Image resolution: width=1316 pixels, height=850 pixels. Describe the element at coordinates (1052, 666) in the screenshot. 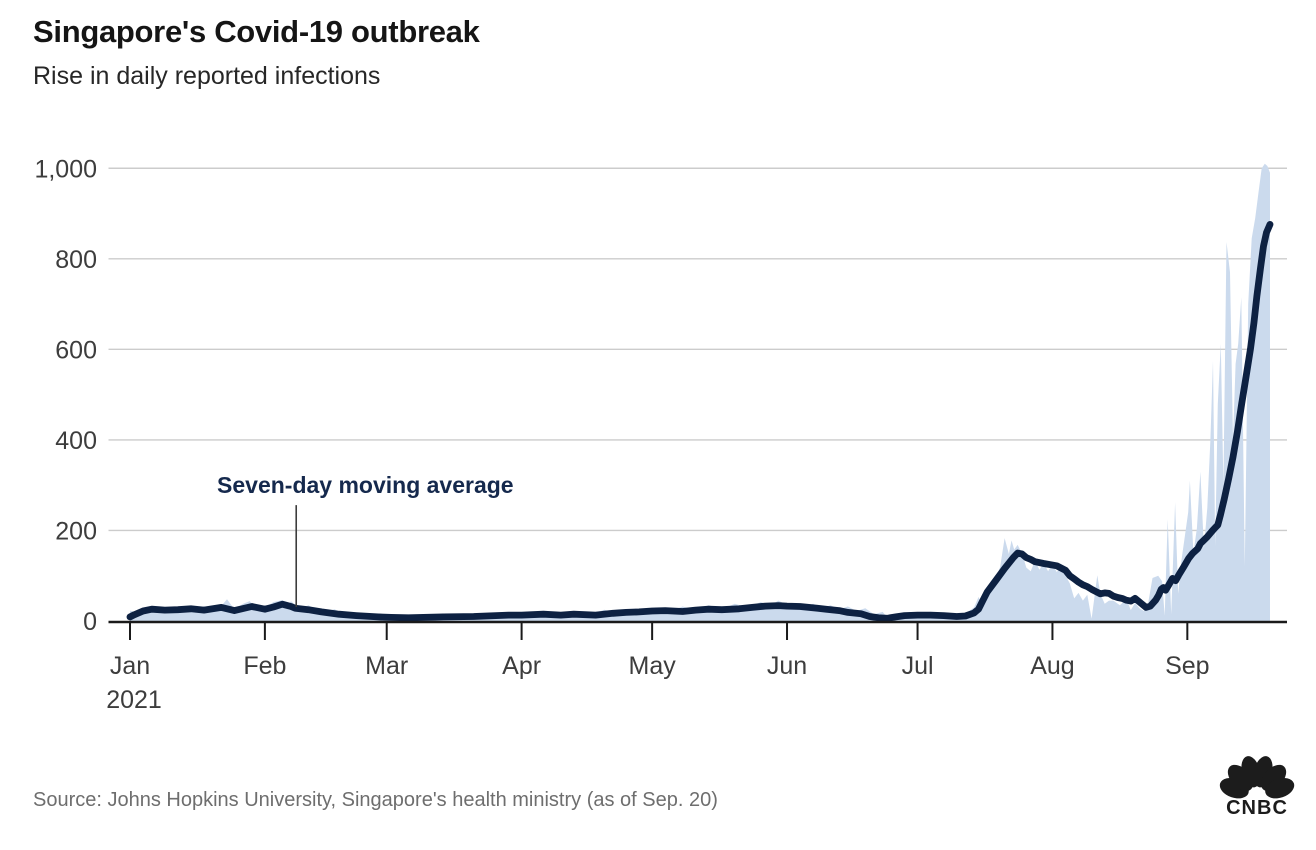

I see `x-tick-label: Aug` at that location.